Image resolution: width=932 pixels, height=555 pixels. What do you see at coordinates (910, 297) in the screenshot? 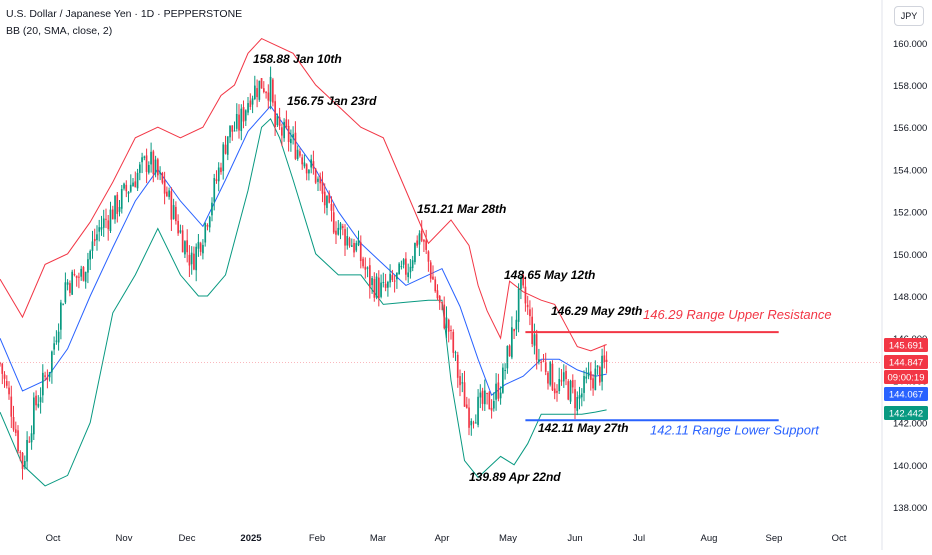
I see `y-tick-label: 148.000` at bounding box center [910, 297].